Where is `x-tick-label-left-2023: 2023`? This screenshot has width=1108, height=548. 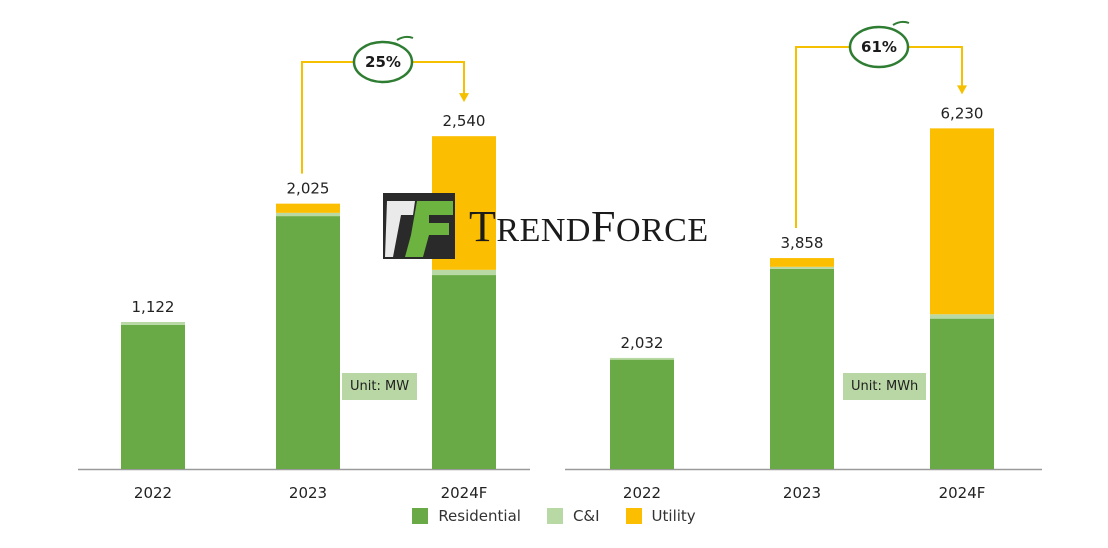
x-tick-label-left-2023: 2023 is located at coordinates (308, 493).